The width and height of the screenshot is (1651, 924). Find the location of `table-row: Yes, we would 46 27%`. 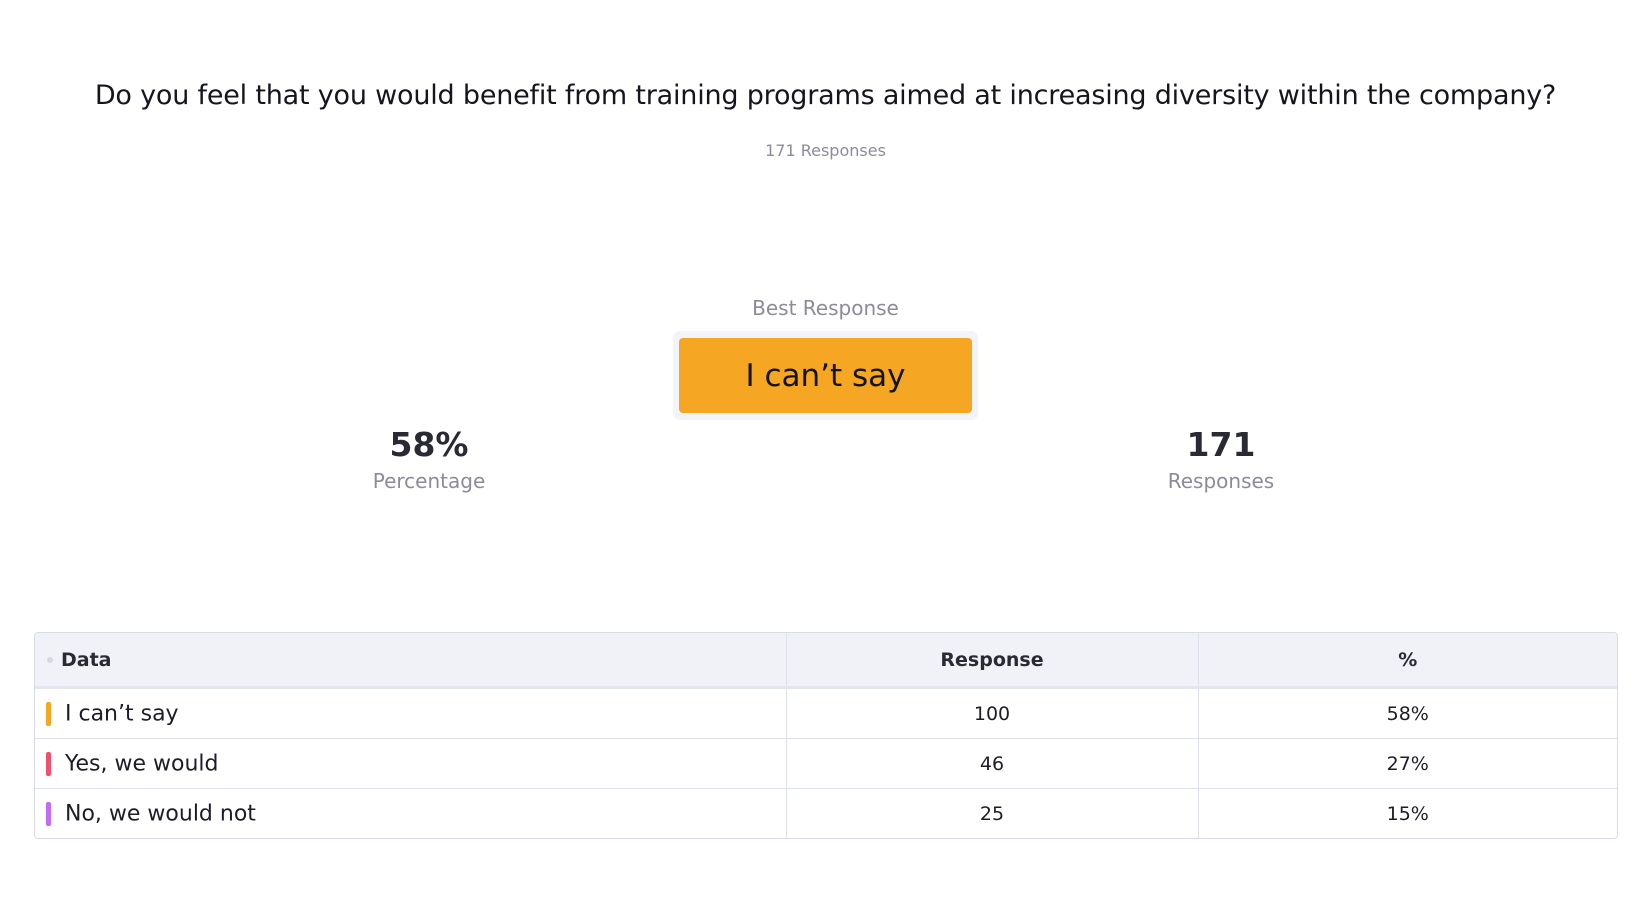

table-row: Yes, we would 46 27% is located at coordinates (826, 763).